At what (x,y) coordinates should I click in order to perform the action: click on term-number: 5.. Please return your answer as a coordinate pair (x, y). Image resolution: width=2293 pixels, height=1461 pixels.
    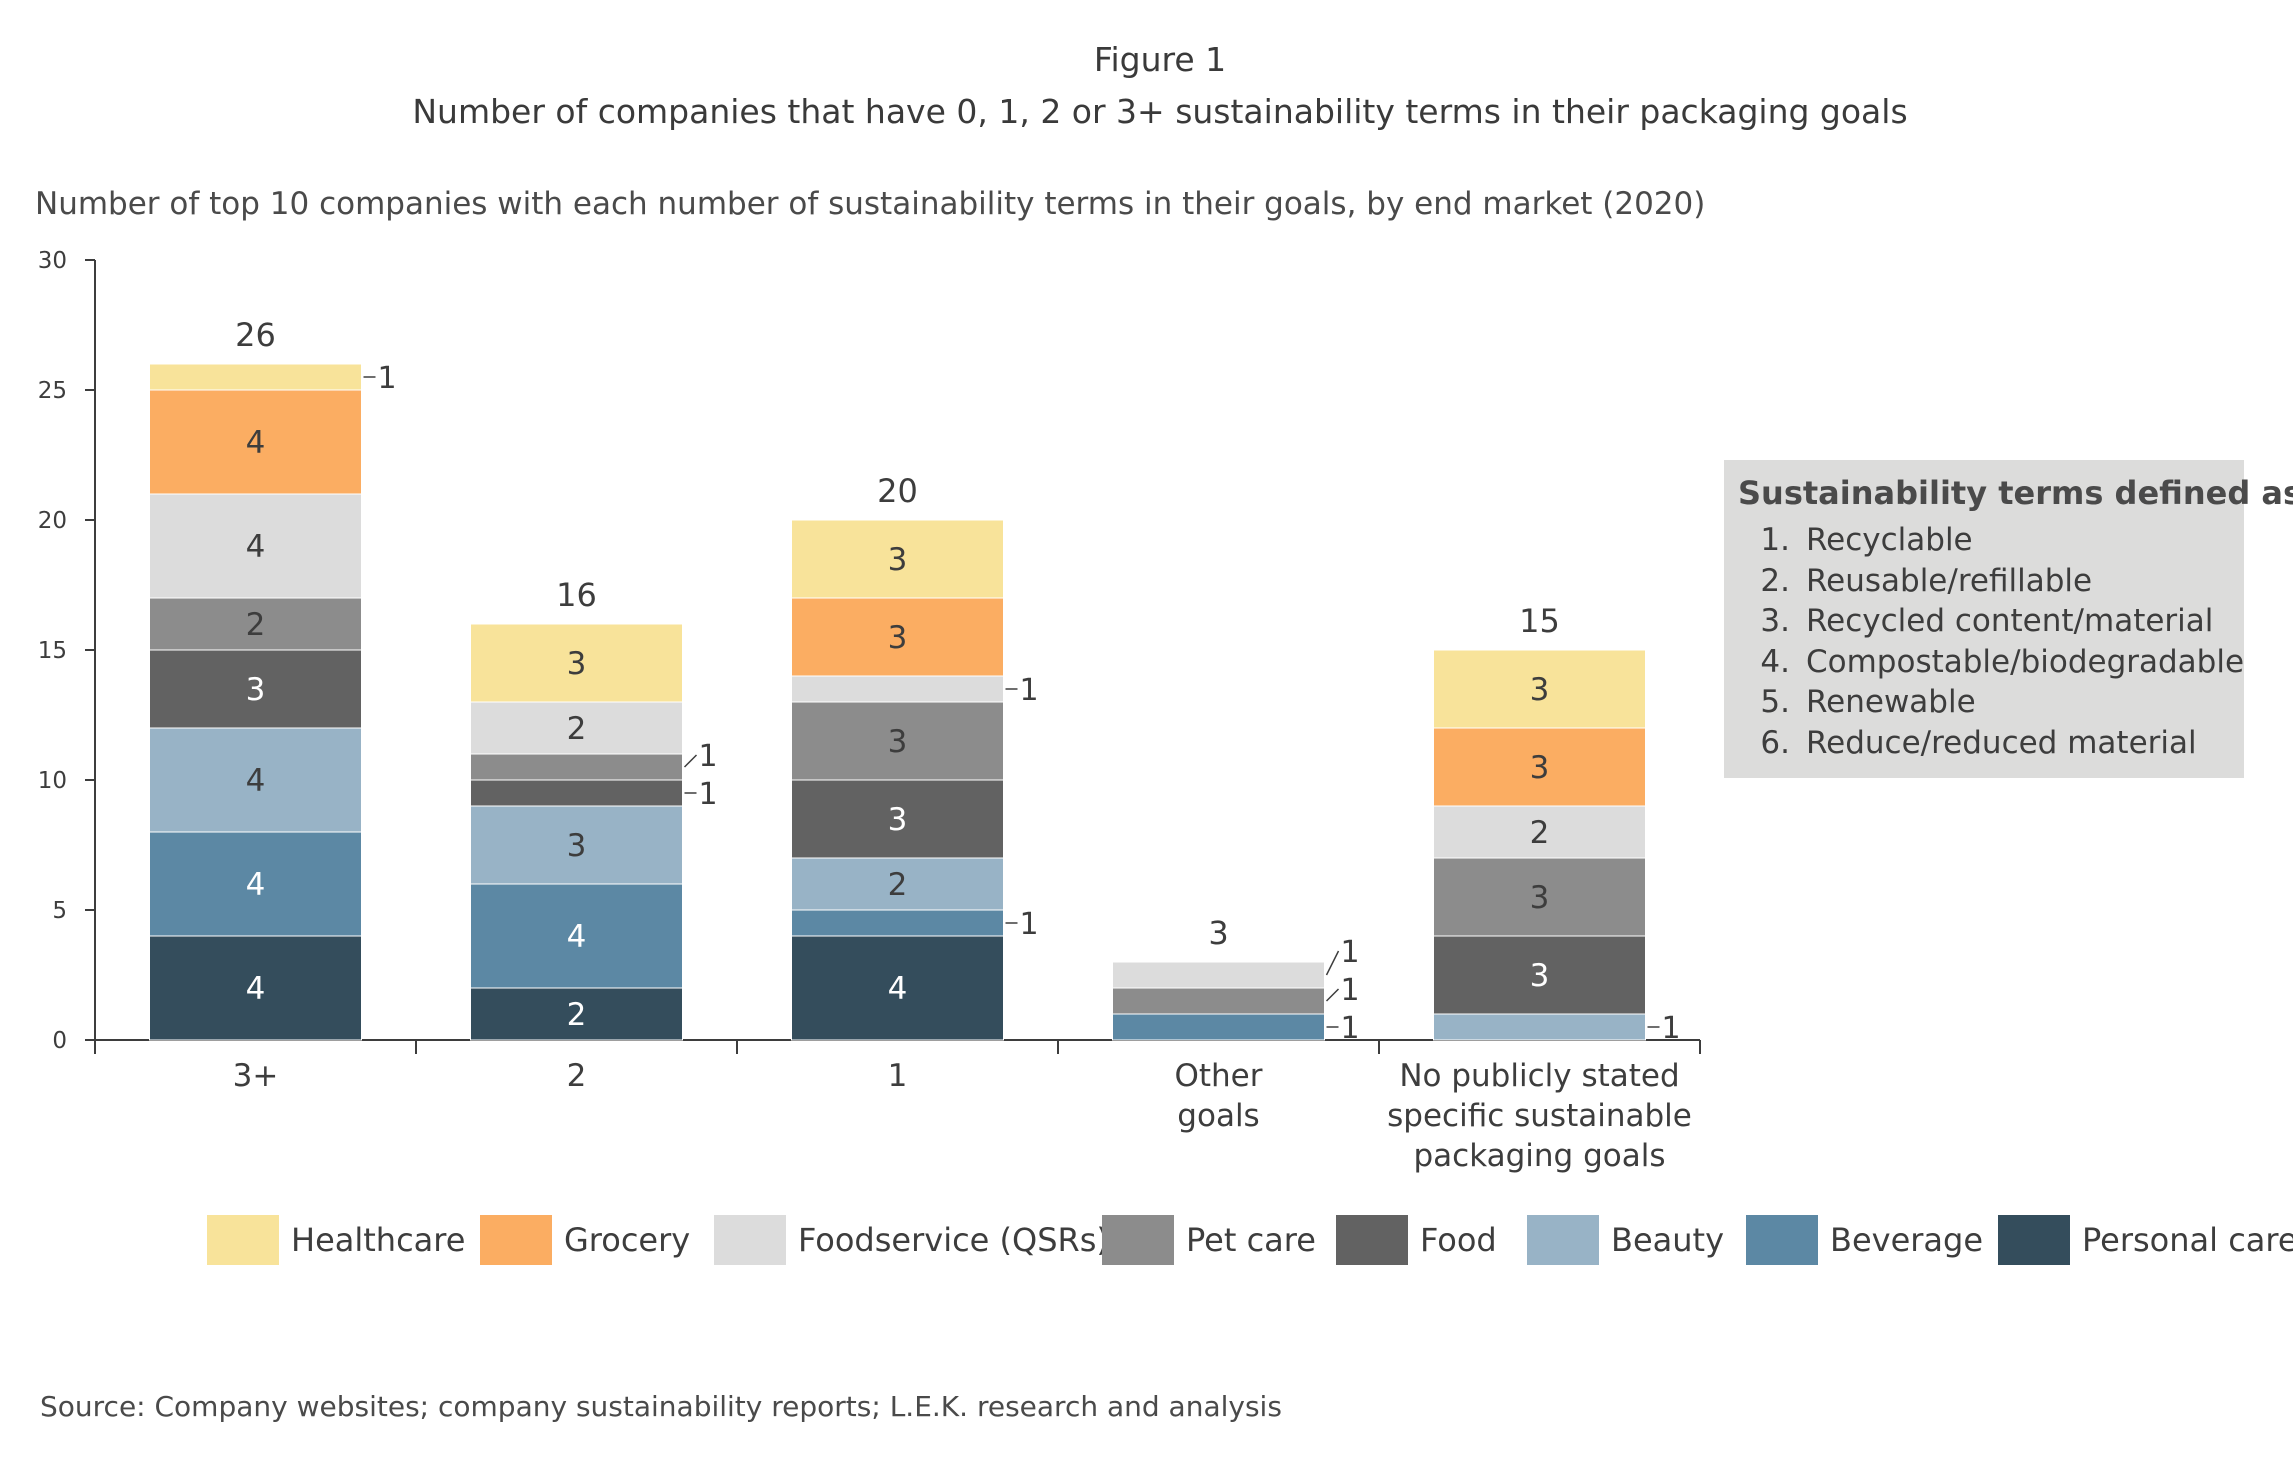
    Looking at the image, I should click on (1775, 702).